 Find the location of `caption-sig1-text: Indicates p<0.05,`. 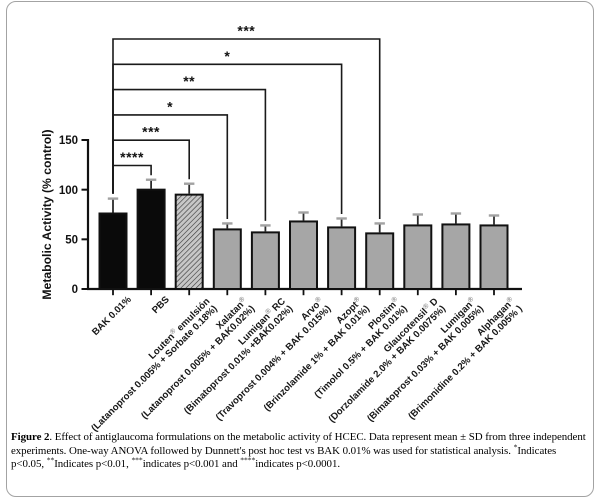

caption-sig1-text: Indicates p<0.05, is located at coordinates (284, 457).